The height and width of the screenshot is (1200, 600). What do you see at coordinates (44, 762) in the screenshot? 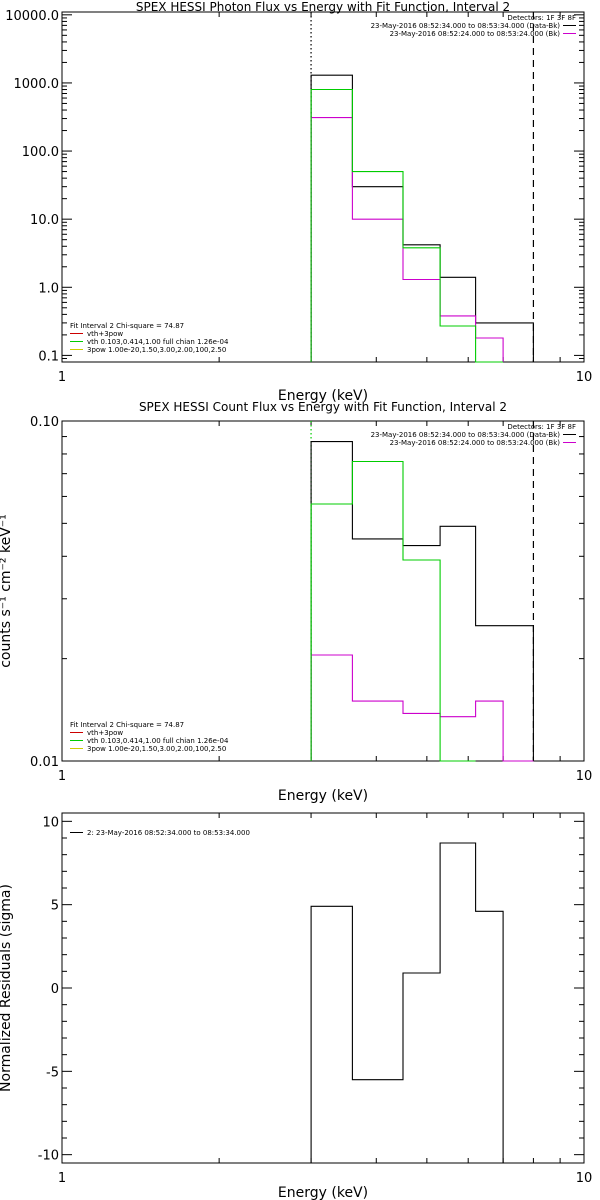
I see `y-tick-label: 0.01` at bounding box center [44, 762].